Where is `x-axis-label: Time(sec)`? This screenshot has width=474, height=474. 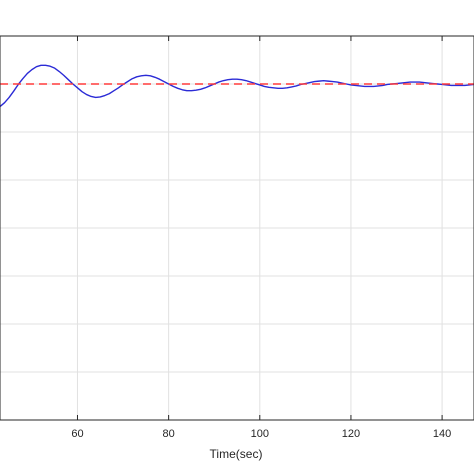 x-axis-label: Time(sec) is located at coordinates (236, 454).